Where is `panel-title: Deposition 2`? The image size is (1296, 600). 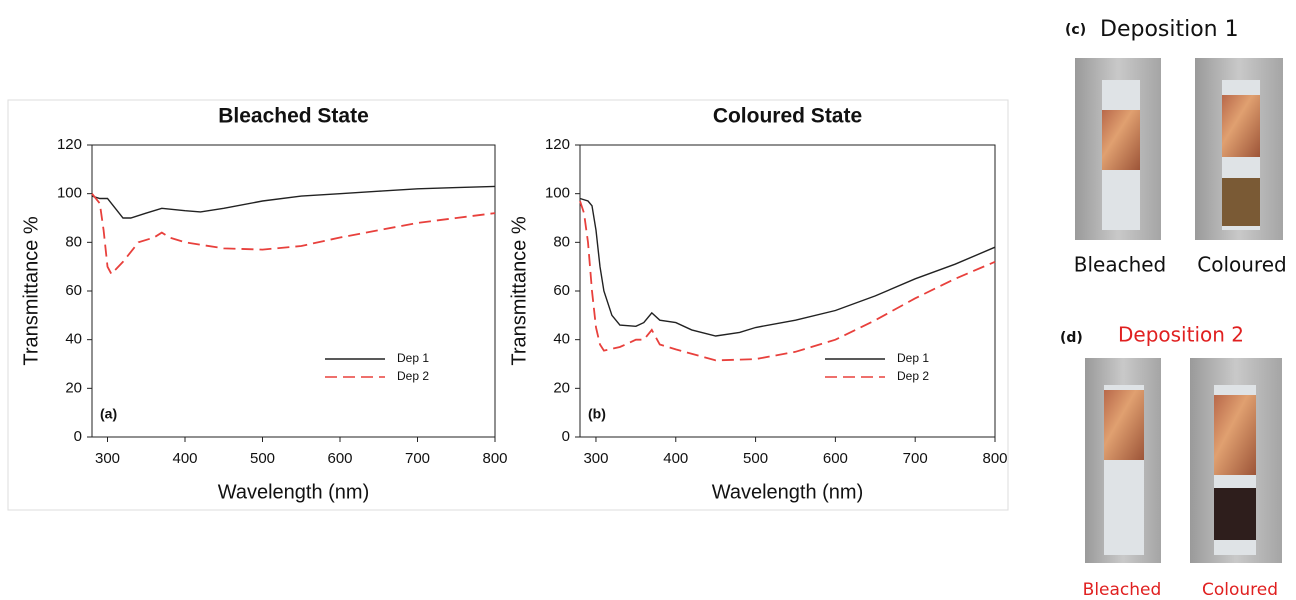
panel-title: Deposition 2 is located at coordinates (1181, 335).